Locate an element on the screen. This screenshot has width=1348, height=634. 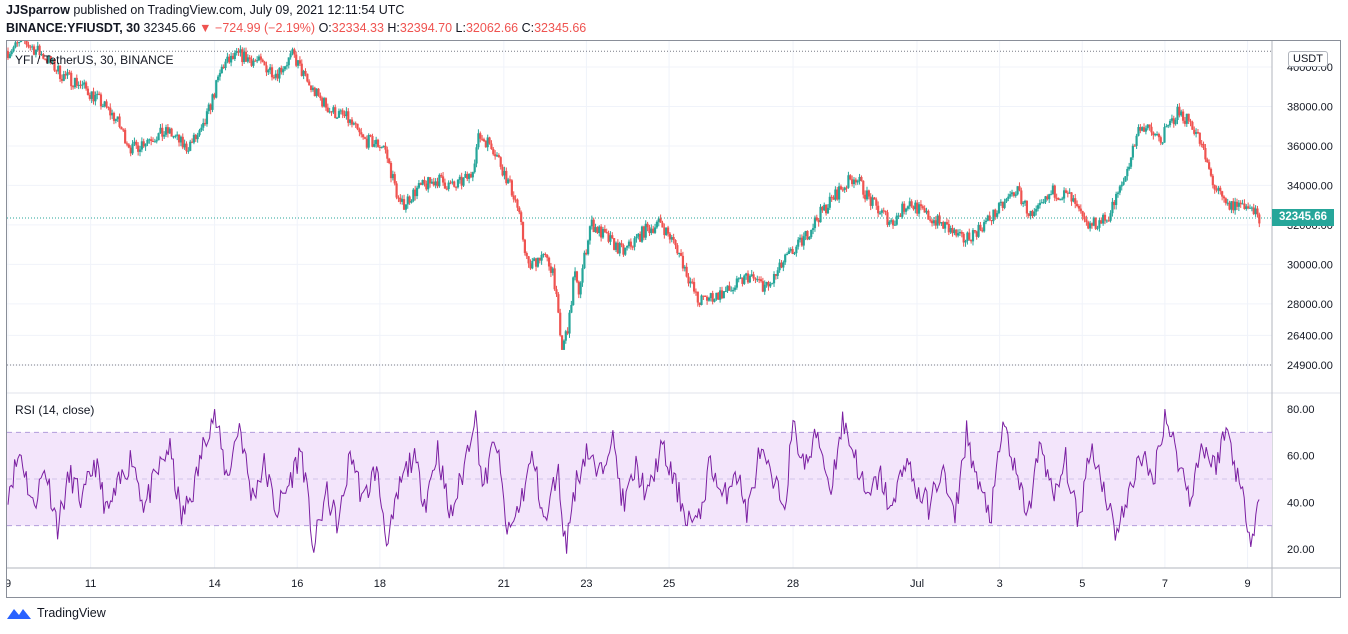
author-name: JJSparrow is located at coordinates (38, 10).